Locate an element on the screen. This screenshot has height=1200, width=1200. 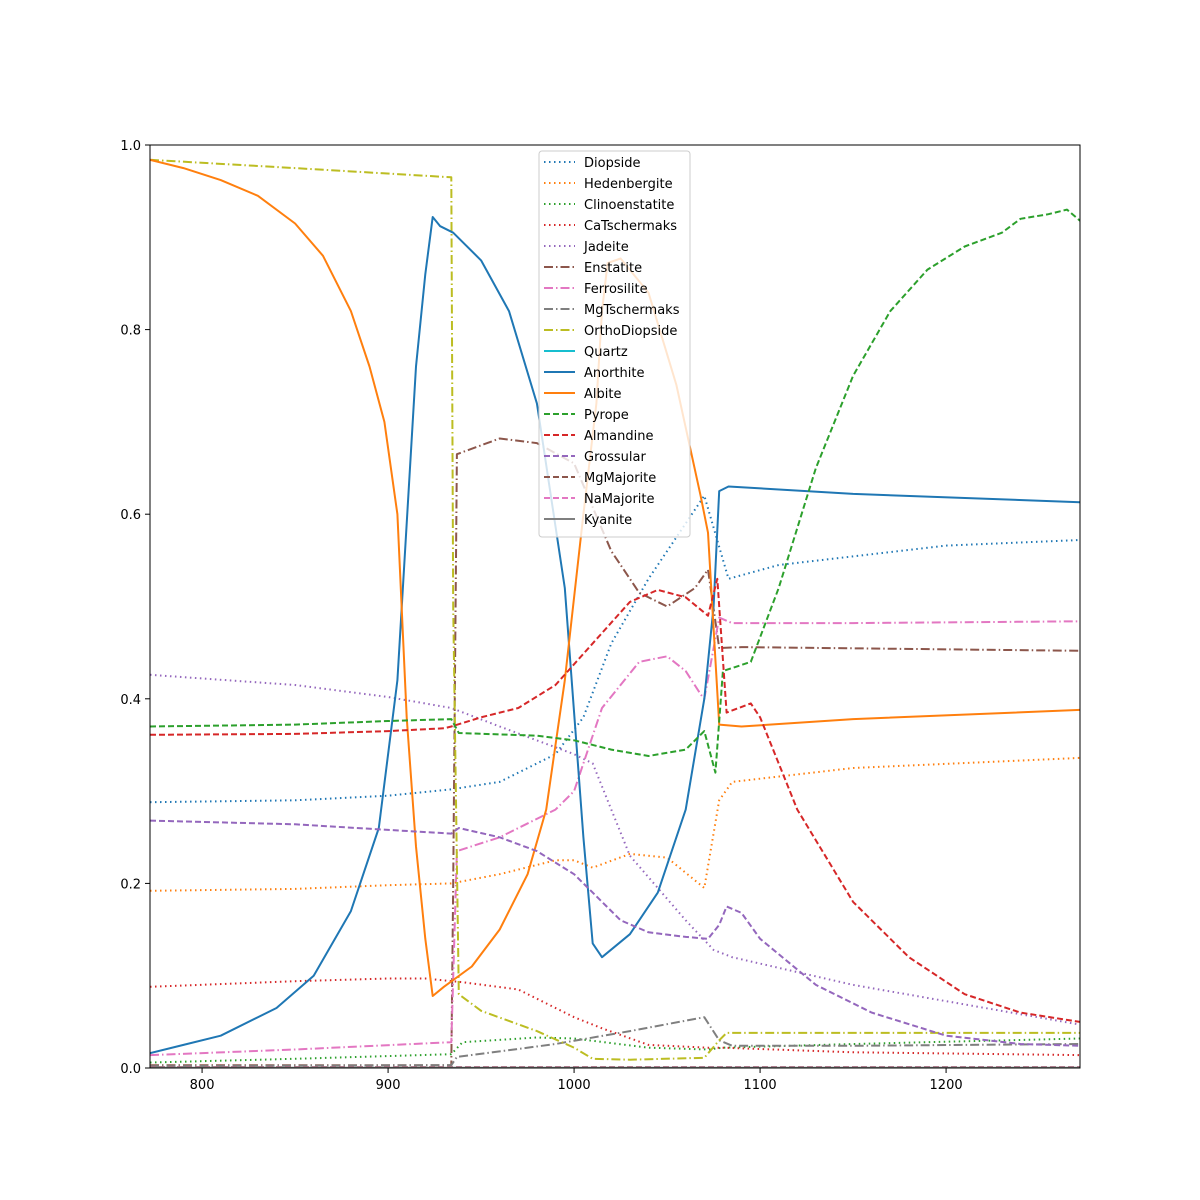
legend-label-diopside: Diopside is located at coordinates (612, 163).